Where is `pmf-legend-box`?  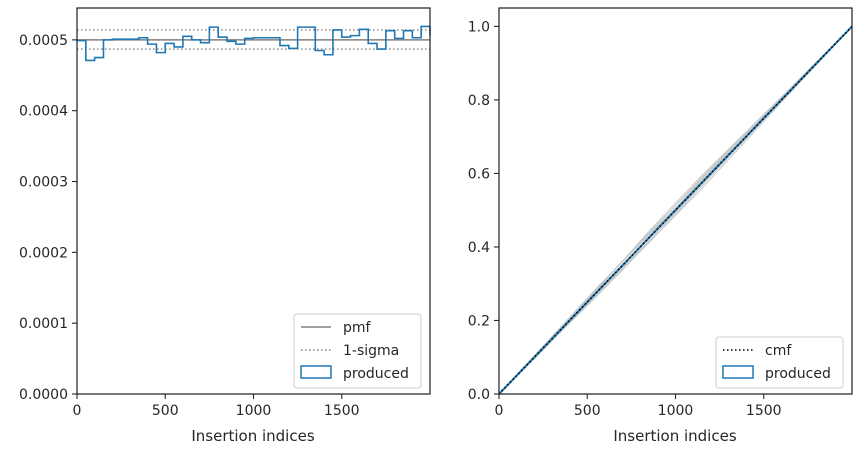 pmf-legend-box is located at coordinates (357, 351).